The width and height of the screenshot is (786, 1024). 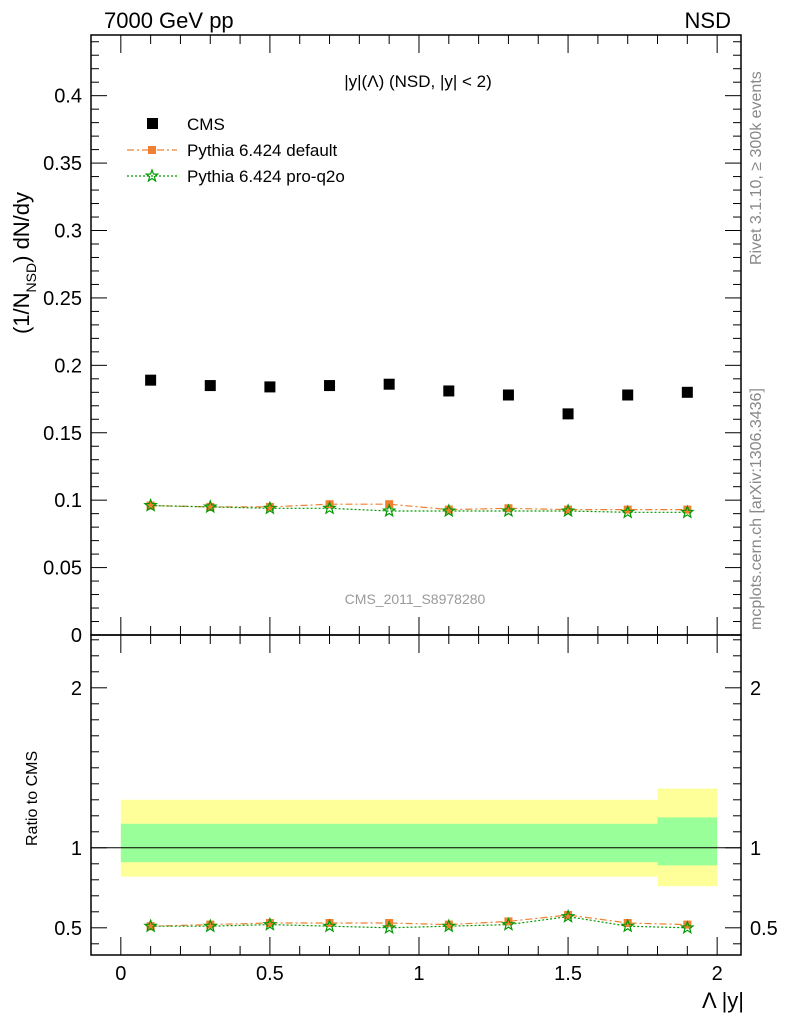 I want to click on y-tick-label: 0.3, so click(x=68, y=232).